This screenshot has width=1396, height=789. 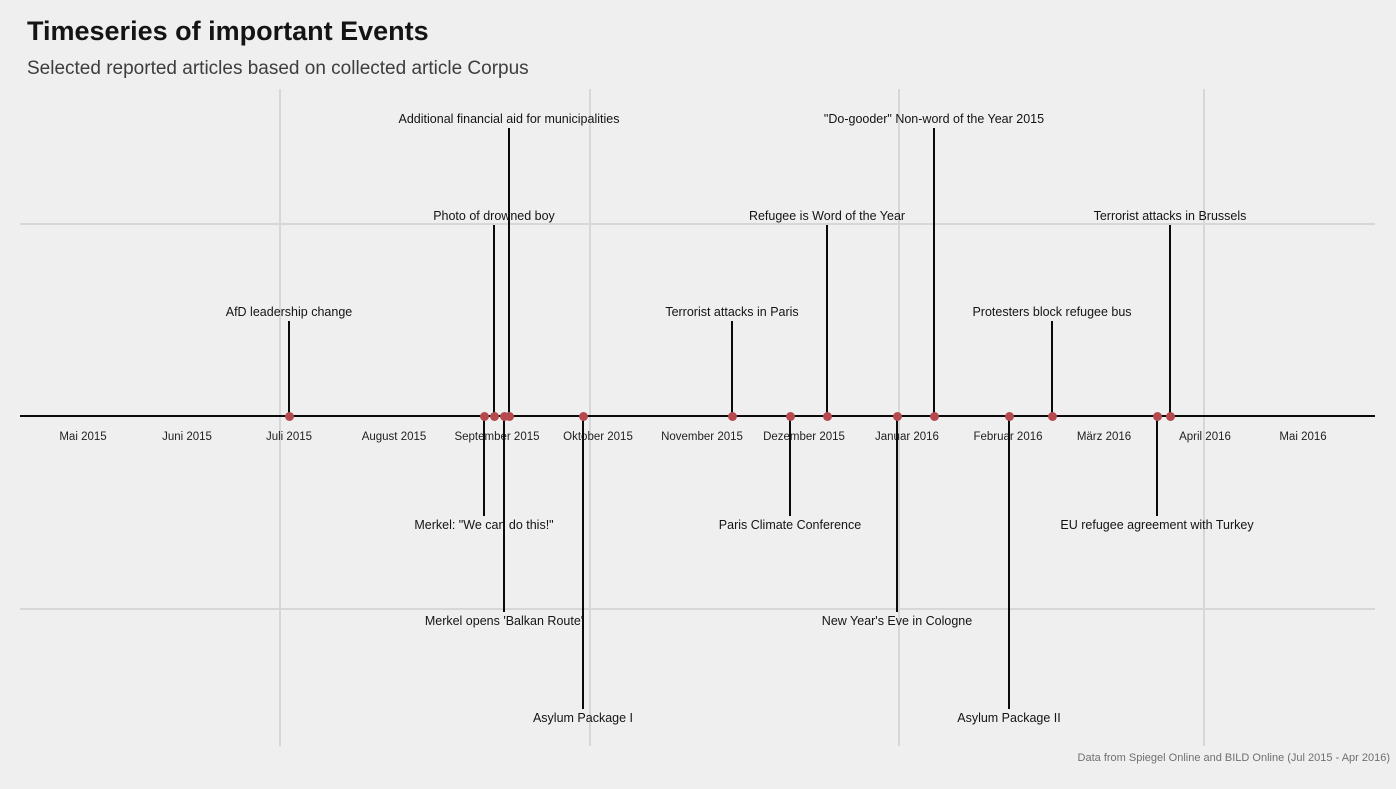 What do you see at coordinates (598, 437) in the screenshot?
I see `axis-tick-label: Oktober 2015` at bounding box center [598, 437].